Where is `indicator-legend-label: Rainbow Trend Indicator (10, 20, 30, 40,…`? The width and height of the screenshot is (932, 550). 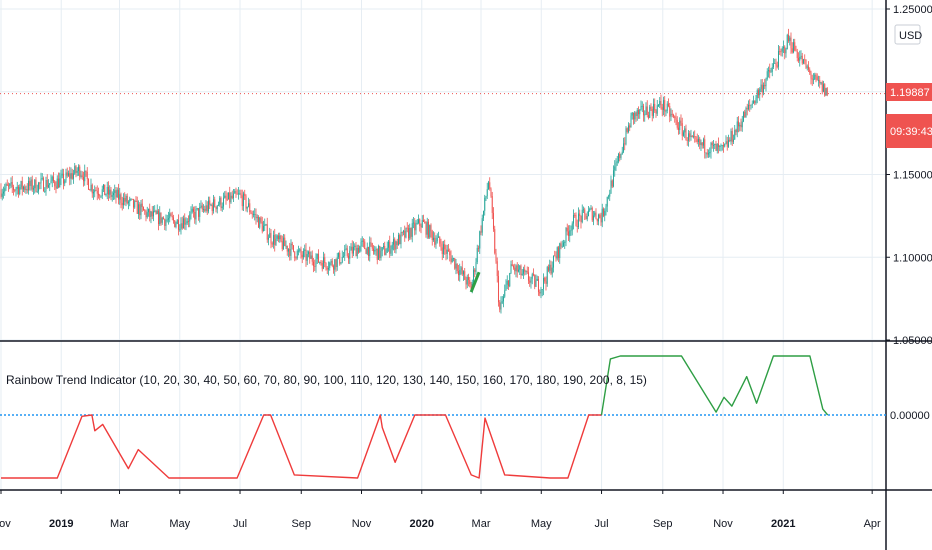 indicator-legend-label: Rainbow Trend Indicator (10, 20, 30, 40,… is located at coordinates (326, 380).